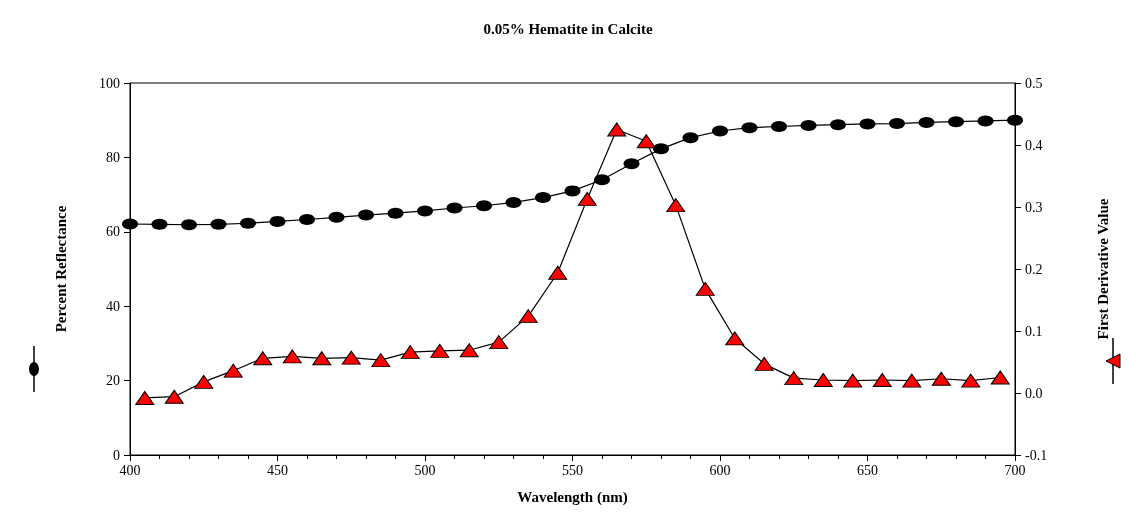 The width and height of the screenshot is (1136, 531). I want to click on y2-axis-title: First Derivative Value, so click(1102, 269).